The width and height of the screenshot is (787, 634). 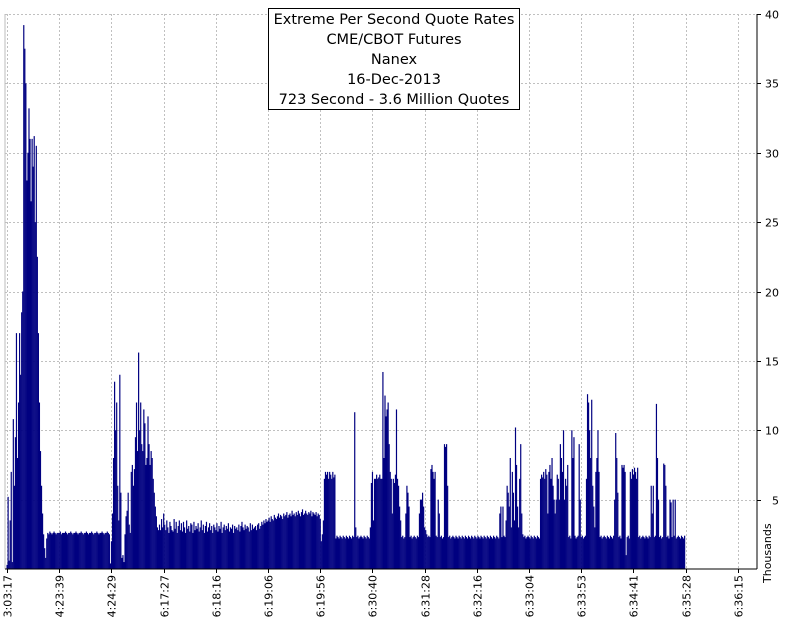 I want to click on x-tick-label-12: 6:34:41, so click(x=634, y=596).